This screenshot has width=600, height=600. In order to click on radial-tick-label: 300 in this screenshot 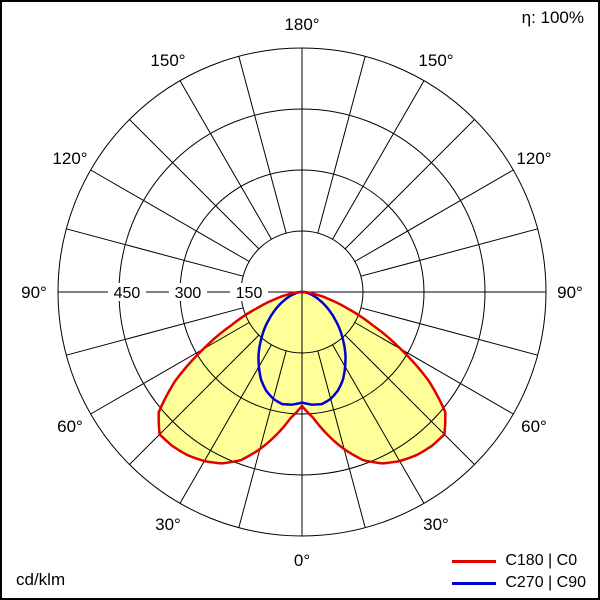, I will do `click(188, 293)`.